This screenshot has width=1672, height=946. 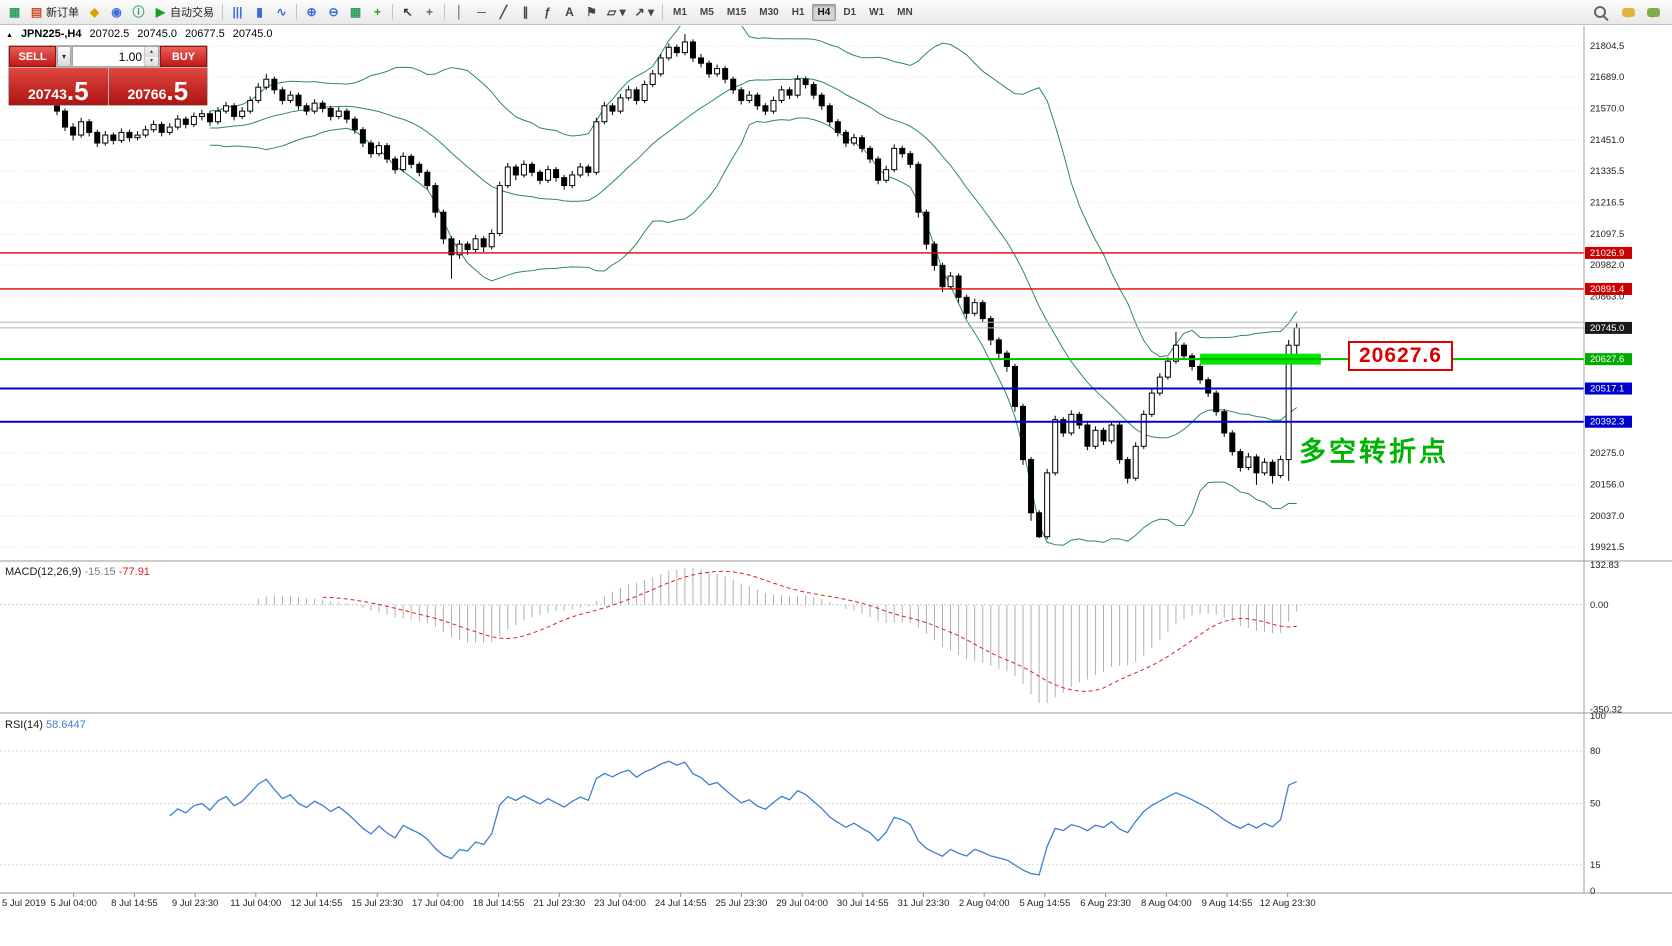 I want to click on sell-button: SELL, so click(x=32, y=56).